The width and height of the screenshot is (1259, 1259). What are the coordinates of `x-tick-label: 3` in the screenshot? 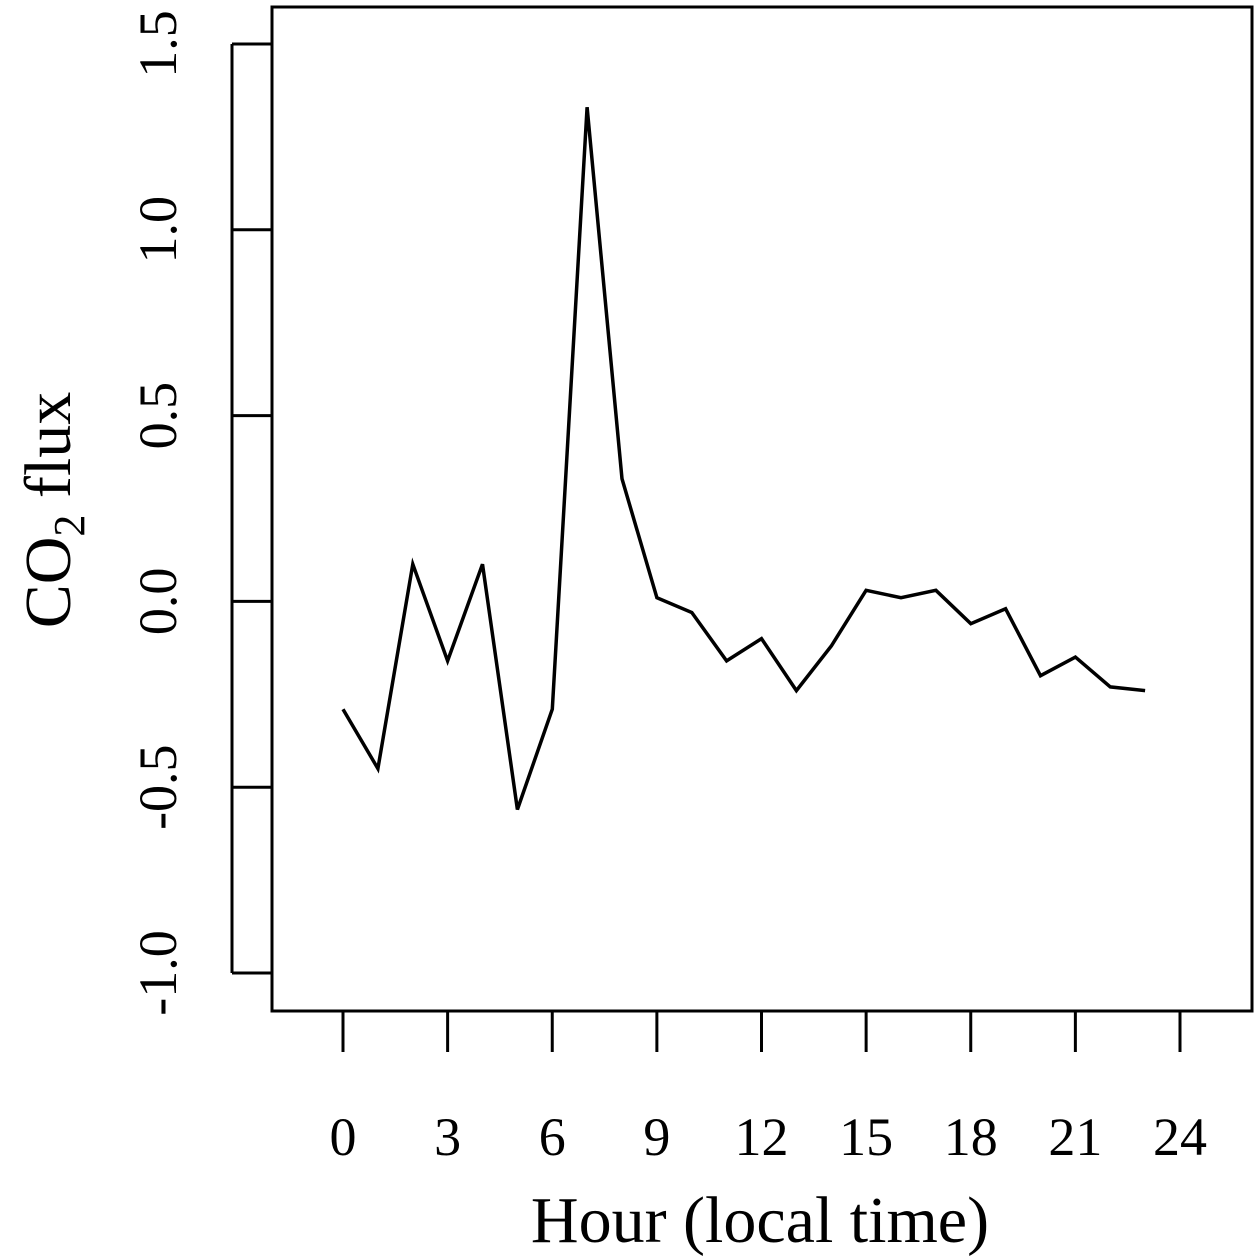 It's located at (447, 1137).